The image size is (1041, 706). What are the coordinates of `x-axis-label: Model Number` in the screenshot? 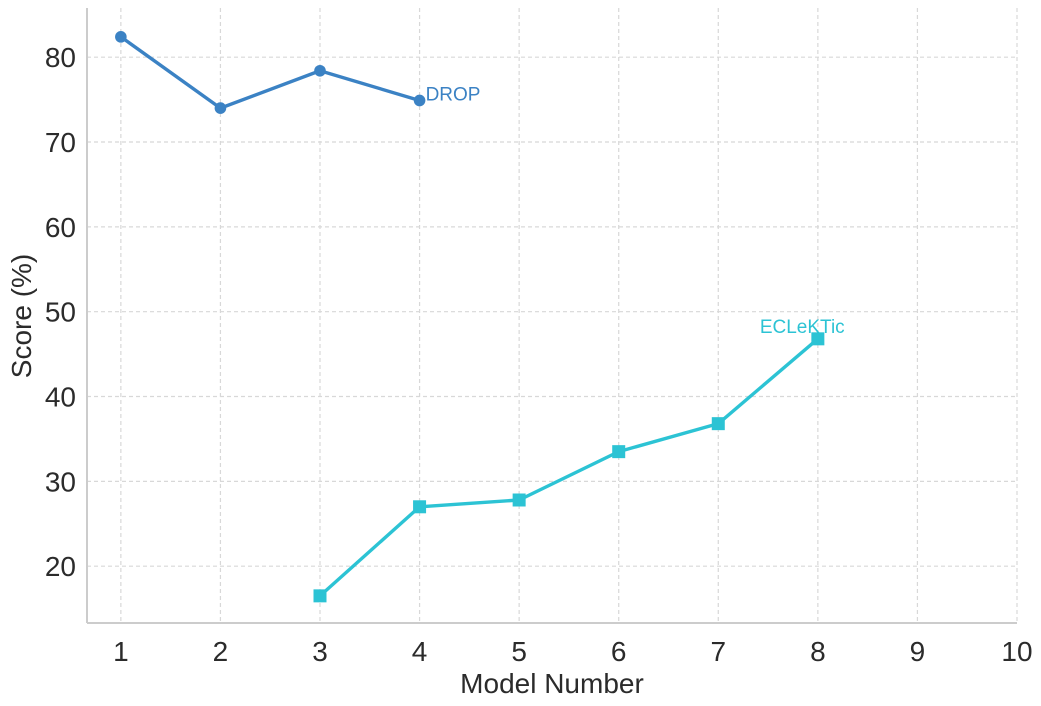 It's located at (552, 683).